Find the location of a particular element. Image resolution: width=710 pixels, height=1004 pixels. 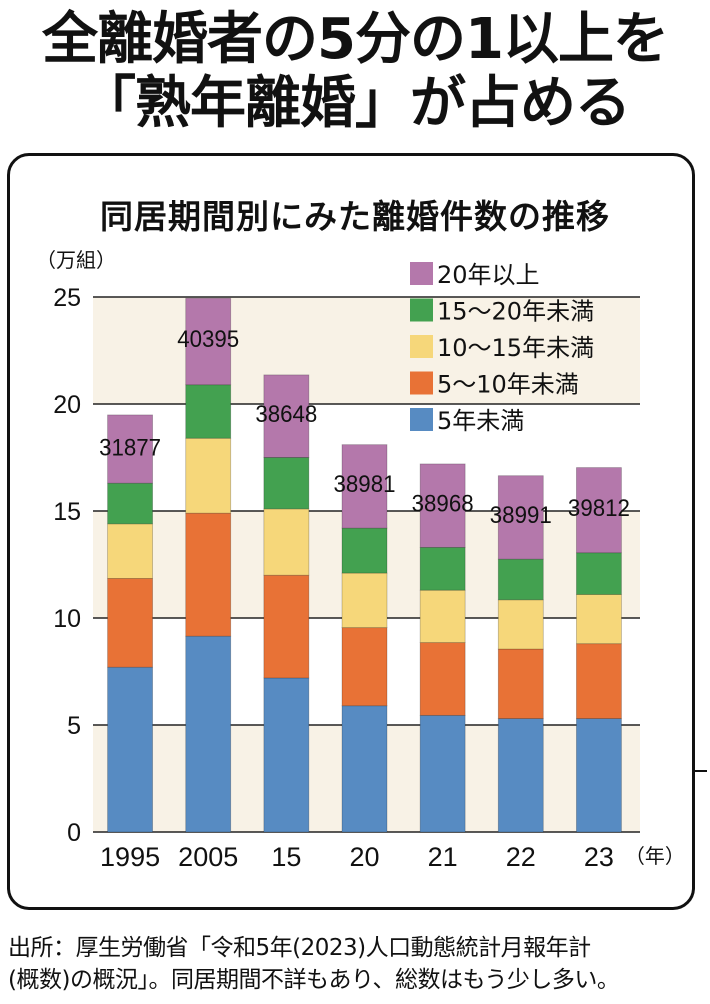

background-band is located at coordinates (366, 350).